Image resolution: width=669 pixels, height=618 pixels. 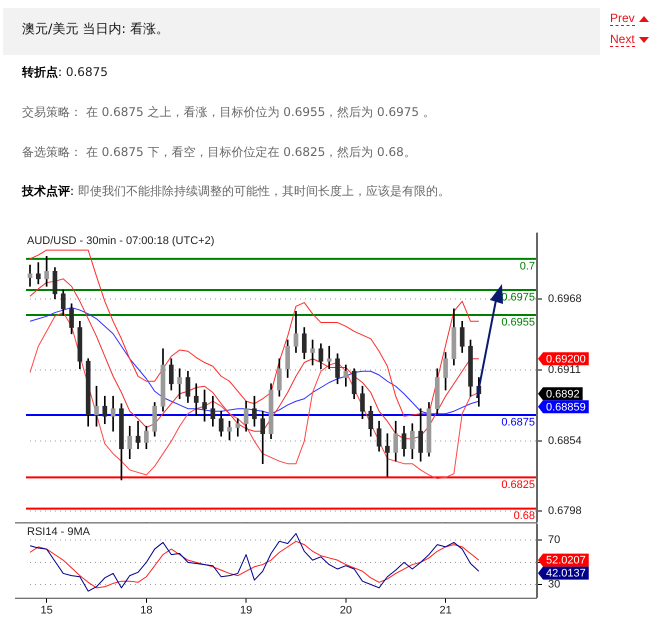 I want to click on chart-title: RSI14 - 9MA, so click(x=59, y=532).